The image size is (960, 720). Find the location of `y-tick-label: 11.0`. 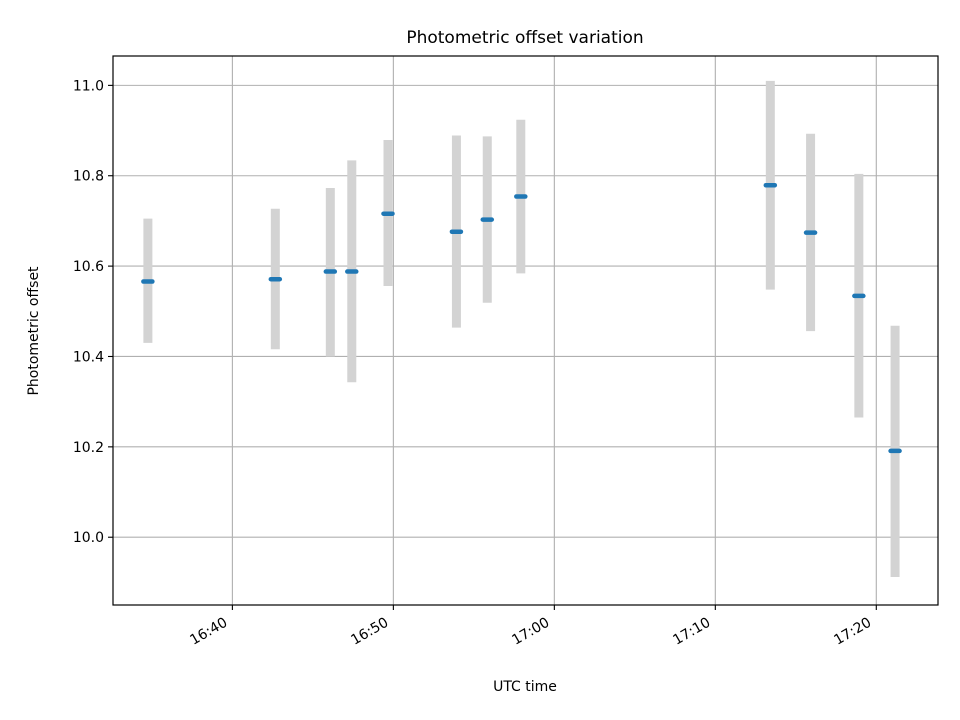

y-tick-label: 11.0 is located at coordinates (88, 86).